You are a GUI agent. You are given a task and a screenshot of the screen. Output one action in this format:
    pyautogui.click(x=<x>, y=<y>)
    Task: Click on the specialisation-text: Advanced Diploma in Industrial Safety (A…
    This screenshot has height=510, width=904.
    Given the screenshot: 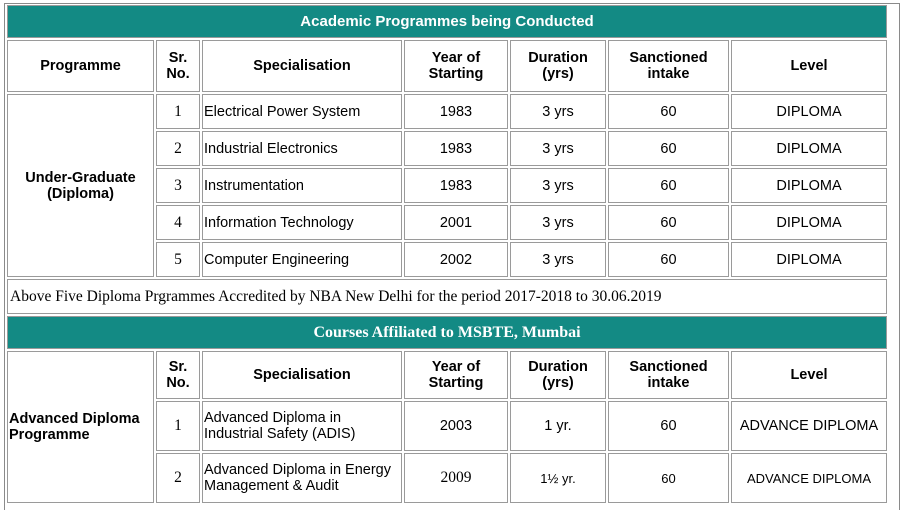 What is the action you would take?
    pyautogui.click(x=280, y=426)
    